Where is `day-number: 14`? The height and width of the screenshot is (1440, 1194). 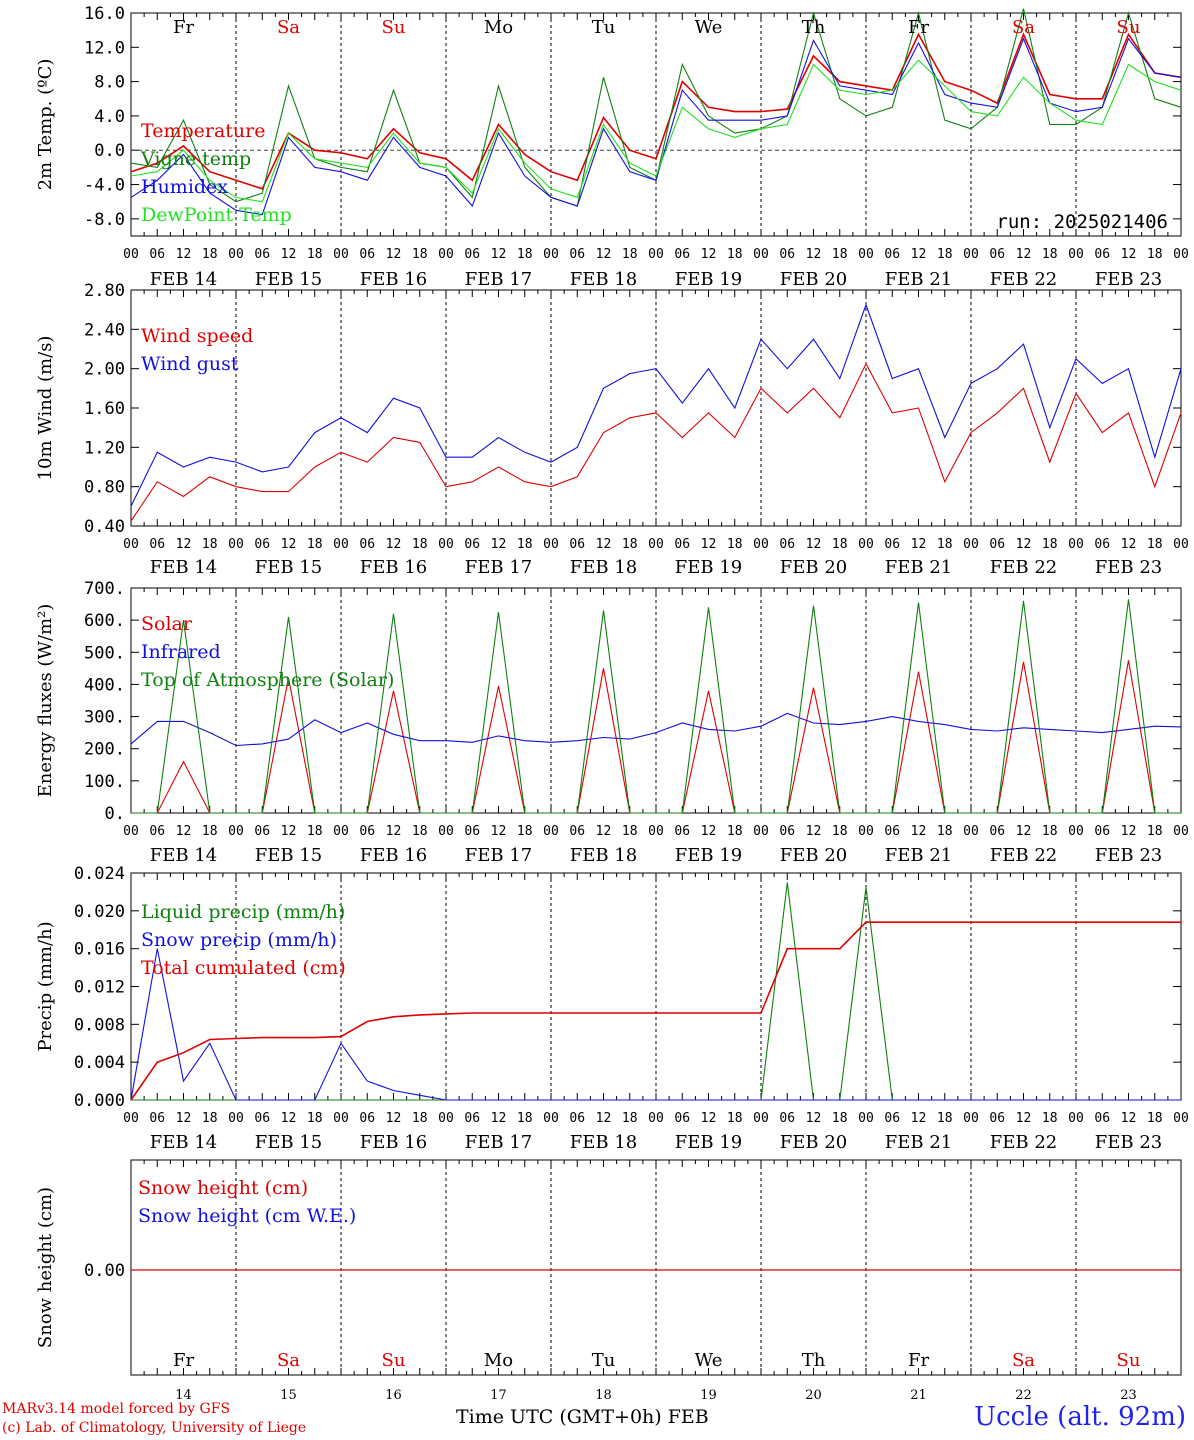 day-number: 14 is located at coordinates (183, 1395).